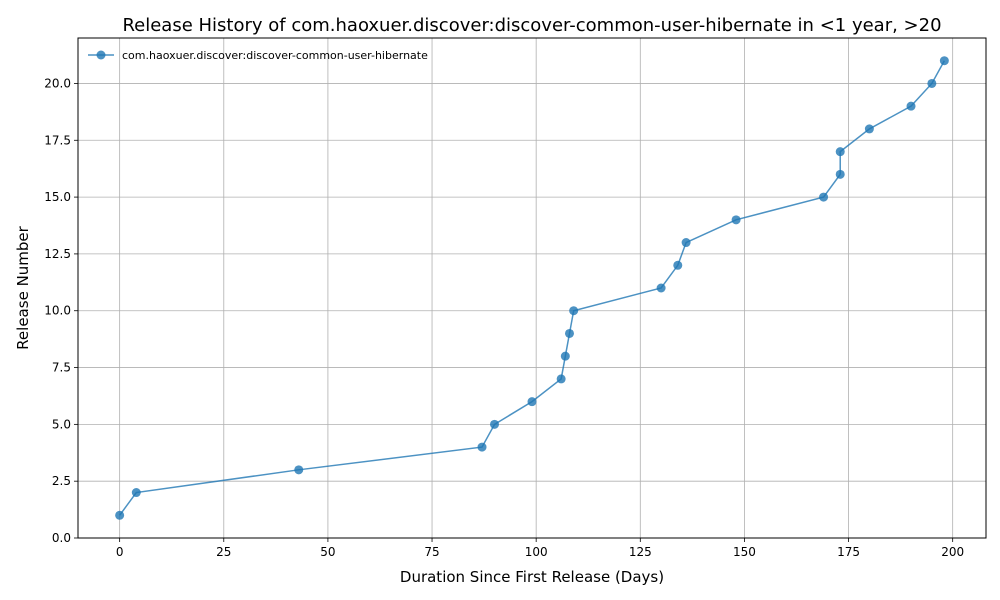 The image size is (1000, 600). Describe the element at coordinates (23, 287) in the screenshot. I see `y-axis-label: Release Number` at that location.